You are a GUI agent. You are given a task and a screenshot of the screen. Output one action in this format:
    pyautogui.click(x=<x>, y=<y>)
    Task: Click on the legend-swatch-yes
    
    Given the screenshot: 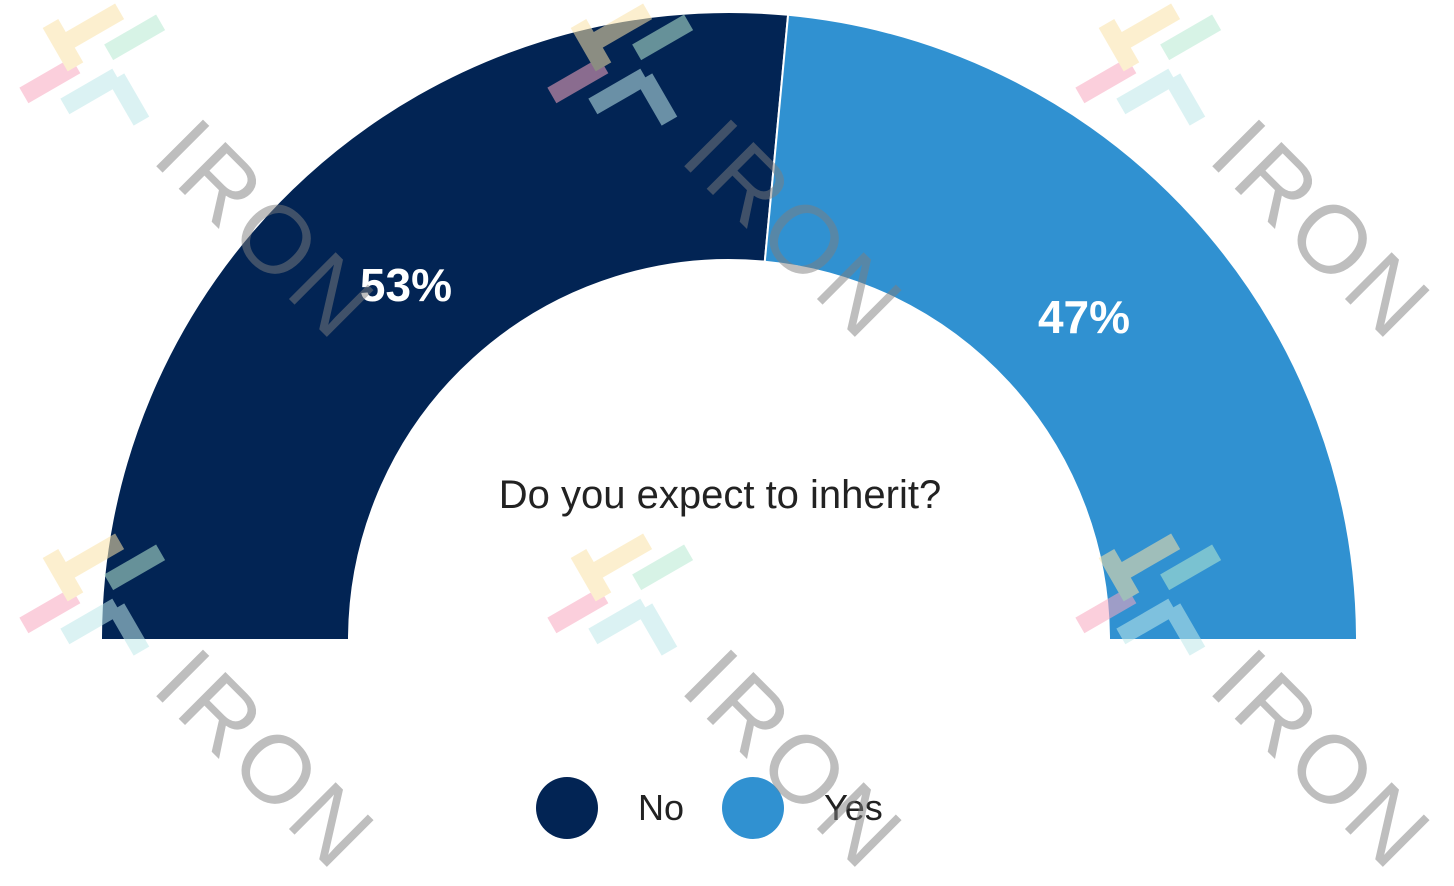 What is the action you would take?
    pyautogui.click(x=753, y=808)
    